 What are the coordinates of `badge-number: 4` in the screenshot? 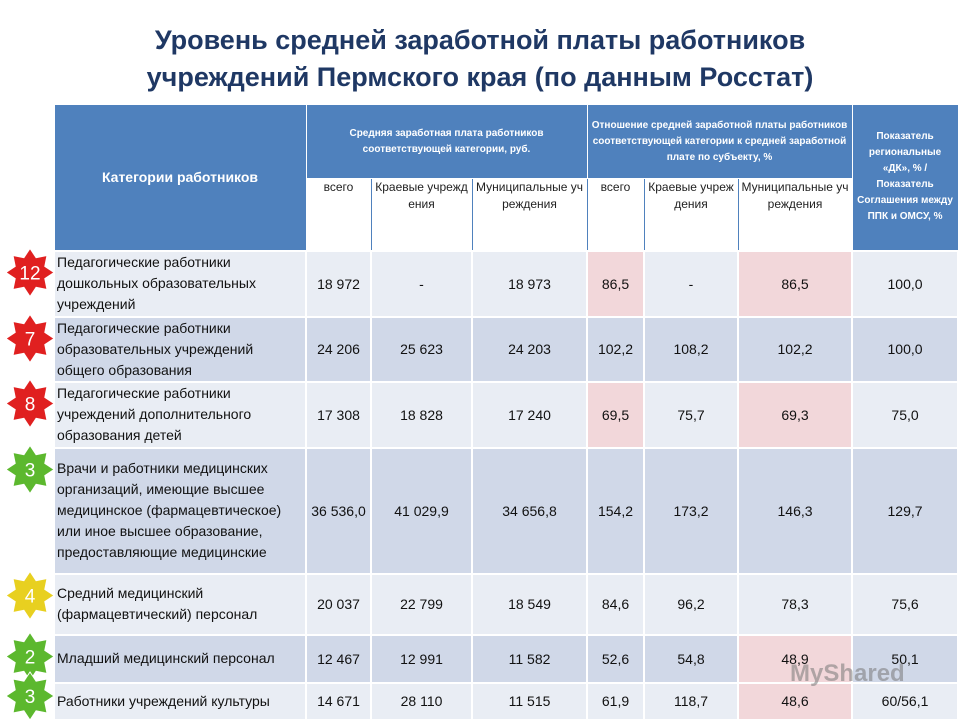 It's located at (30, 597).